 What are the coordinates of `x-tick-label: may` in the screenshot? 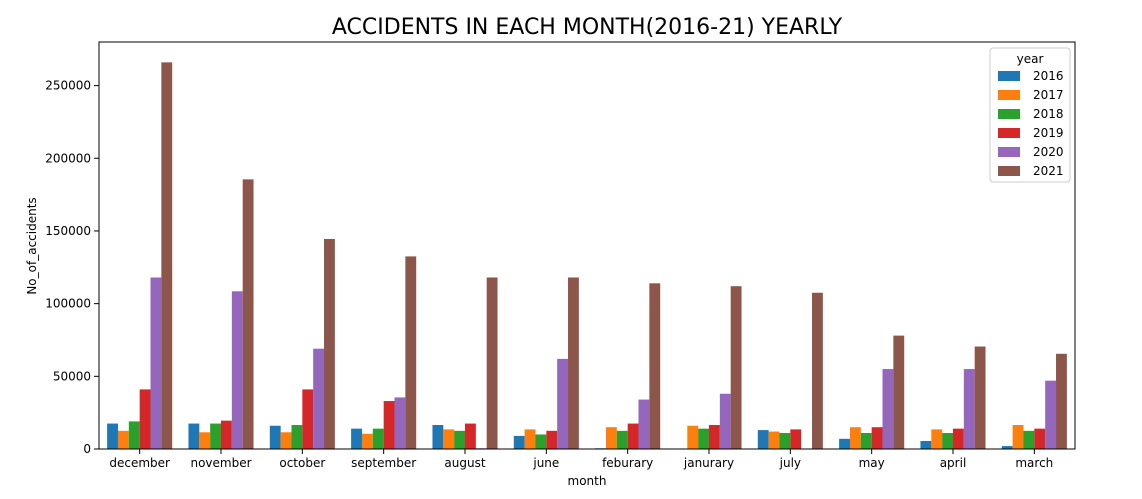 It's located at (872, 463).